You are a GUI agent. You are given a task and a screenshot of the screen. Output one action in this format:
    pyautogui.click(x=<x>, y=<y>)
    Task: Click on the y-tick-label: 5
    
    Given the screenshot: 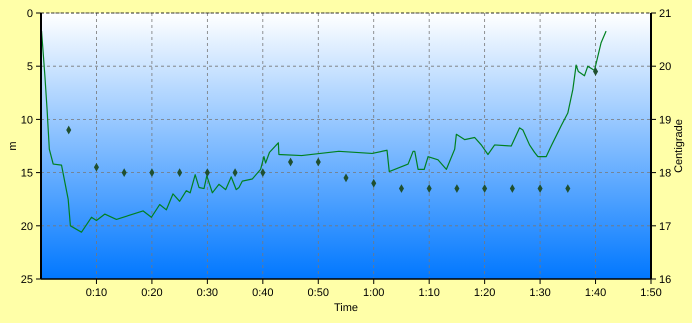 What is the action you would take?
    pyautogui.click(x=29, y=67)
    